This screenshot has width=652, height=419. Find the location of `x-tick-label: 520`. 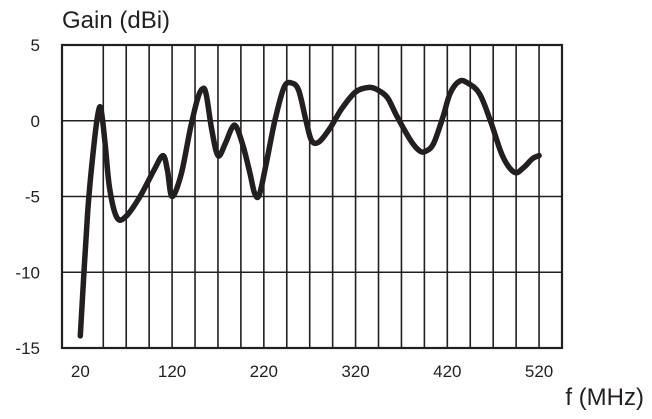

x-tick-label: 520 is located at coordinates (539, 371).